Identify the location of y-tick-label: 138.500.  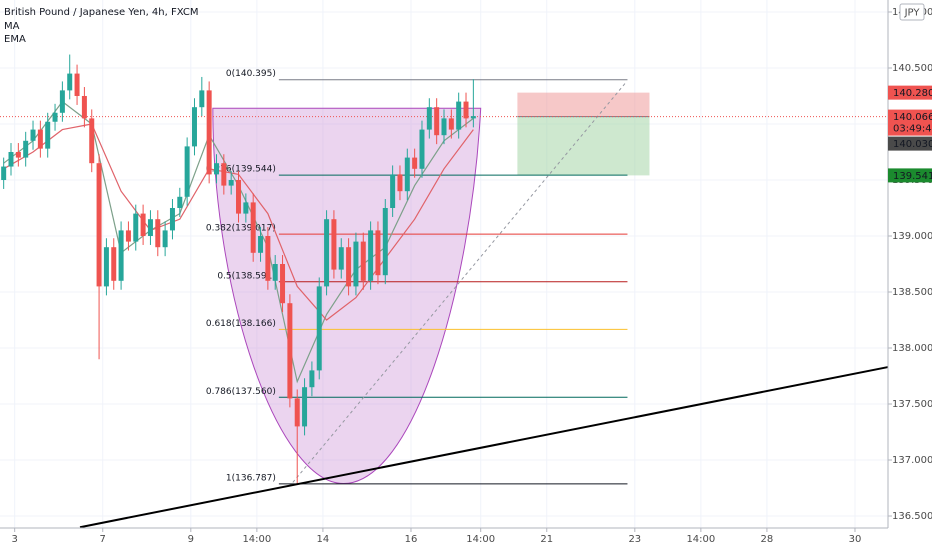
(912, 292).